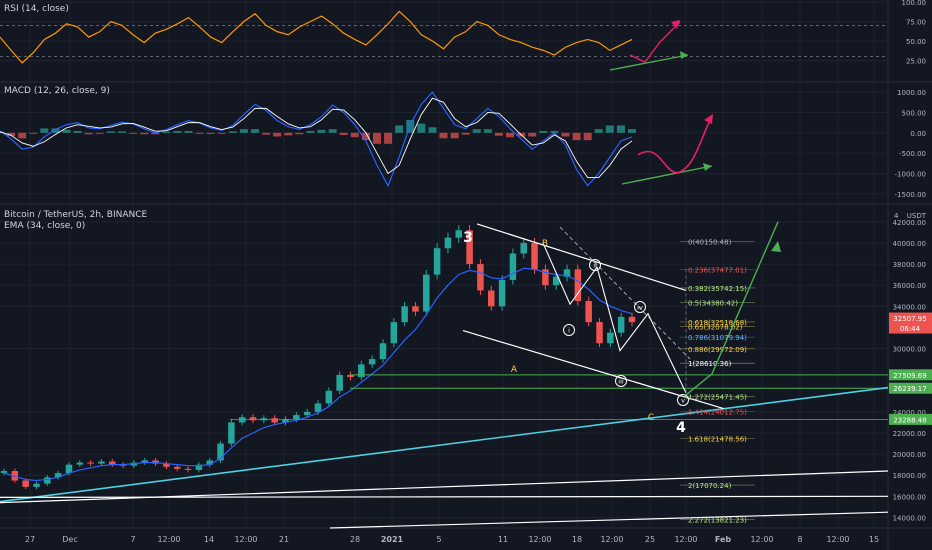 This screenshot has width=932, height=550. What do you see at coordinates (909, 389) in the screenshot?
I see `price-badge-label: 26239.17` at bounding box center [909, 389].